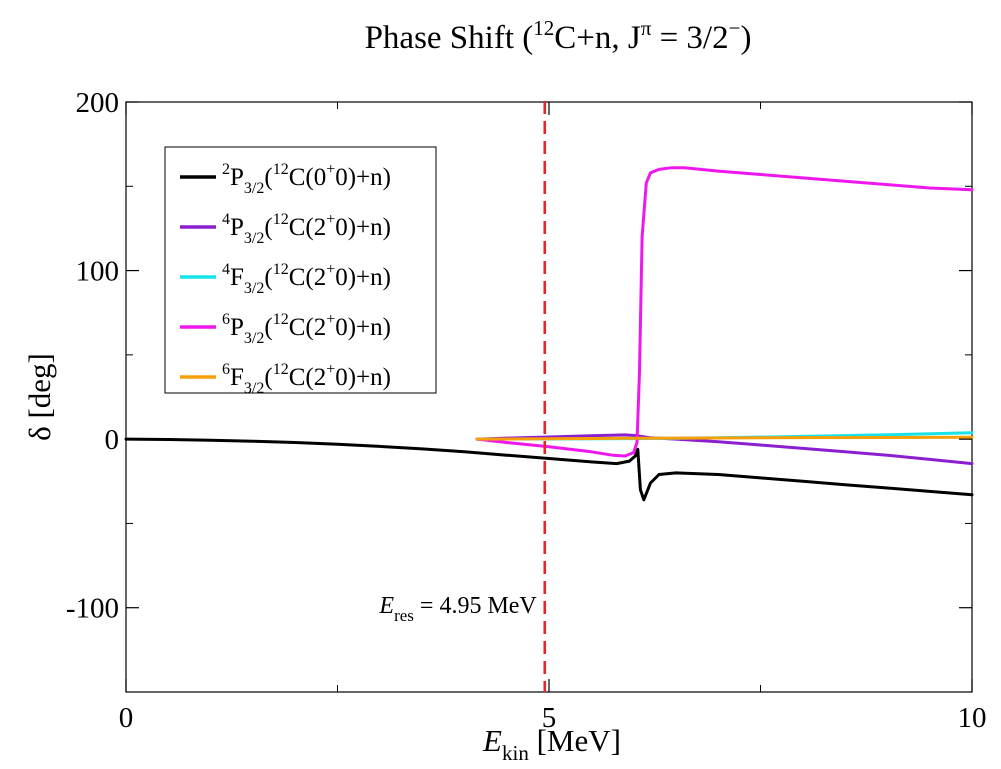 The image size is (1001, 769). What do you see at coordinates (126, 718) in the screenshot?
I see `x-tick-label: 0` at bounding box center [126, 718].